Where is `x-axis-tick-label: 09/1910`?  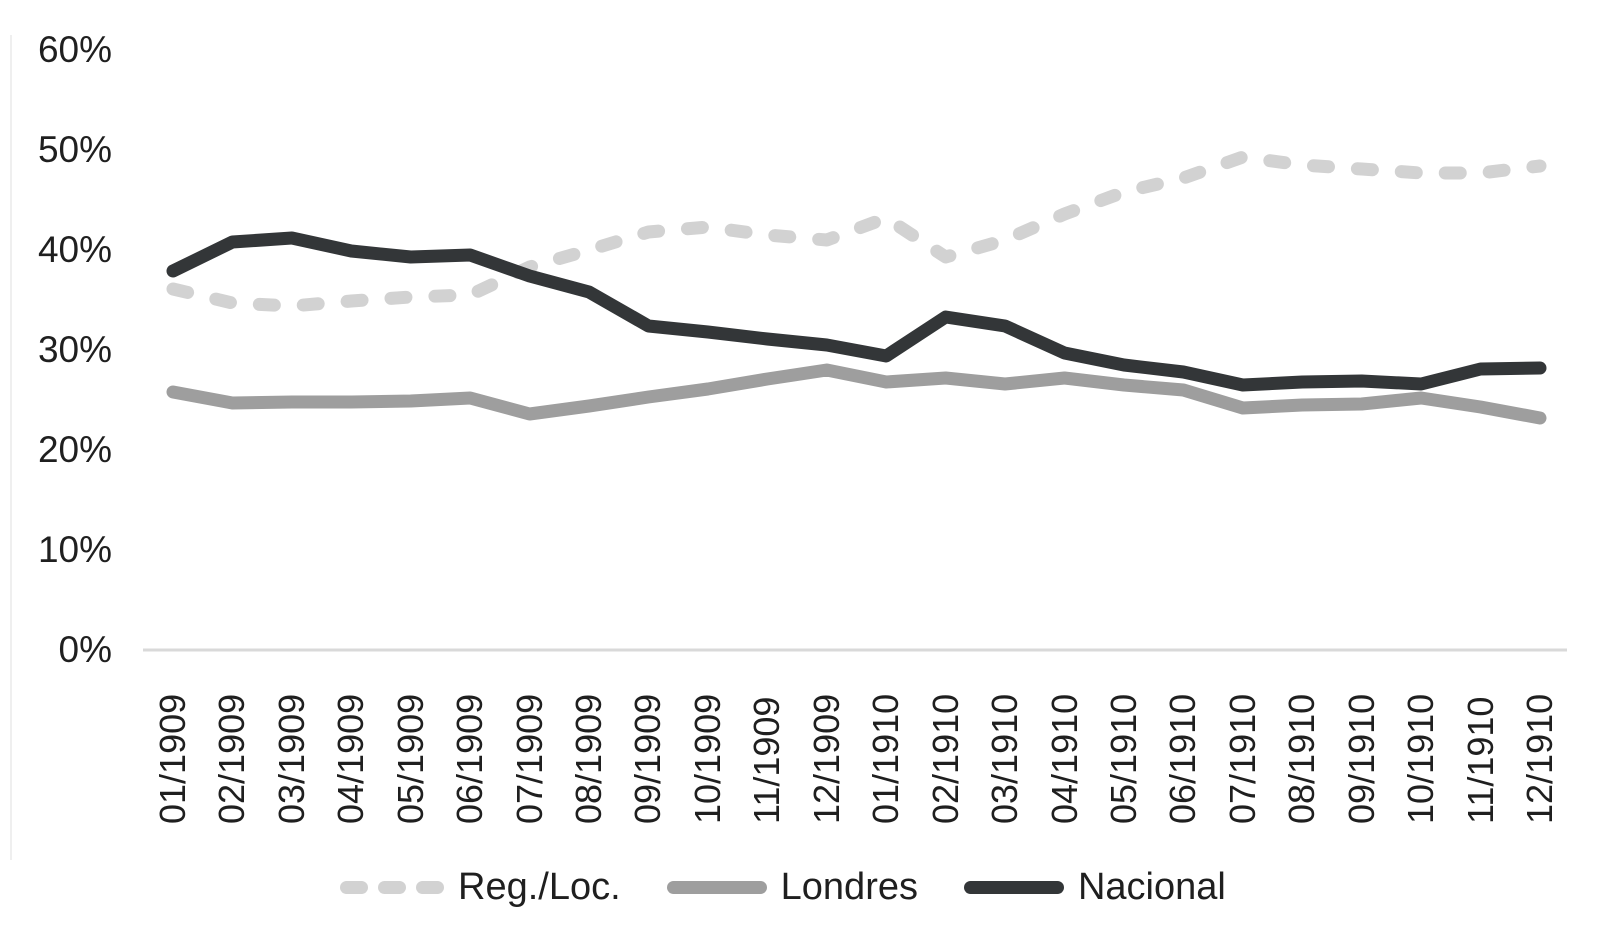 x-axis-tick-label: 09/1910 is located at coordinates (1361, 758).